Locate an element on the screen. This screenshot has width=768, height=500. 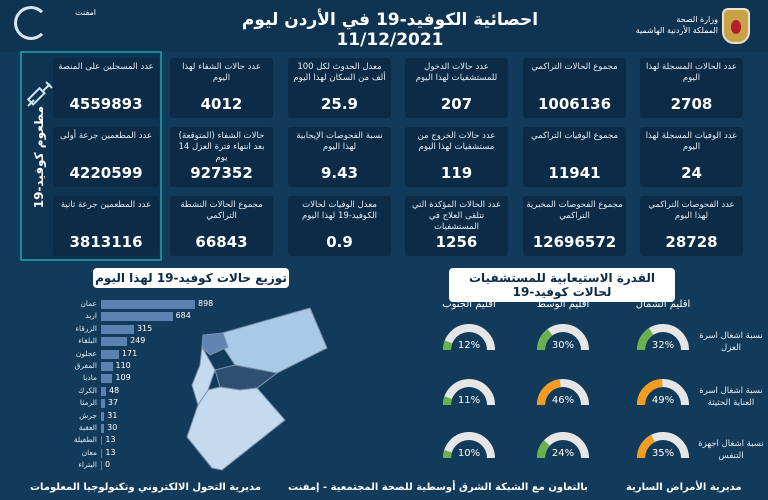
vaccination-card: عدد المطعمين جرعة أولى 4220599 is located at coordinates (106, 157).